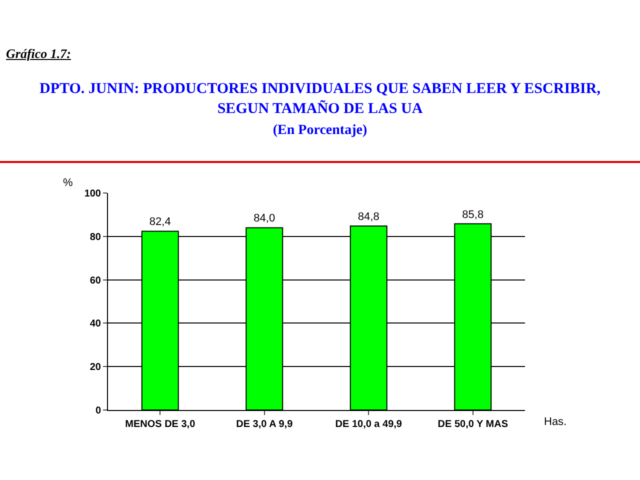 This screenshot has width=640, height=480. I want to click on y-tick-label: 60, so click(96, 280).